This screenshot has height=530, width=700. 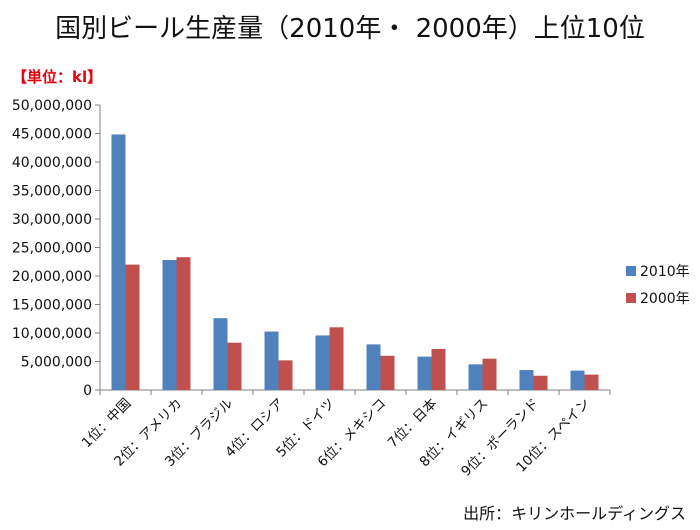 I want to click on y-tick-label: 5,000,000, so click(x=56, y=363).